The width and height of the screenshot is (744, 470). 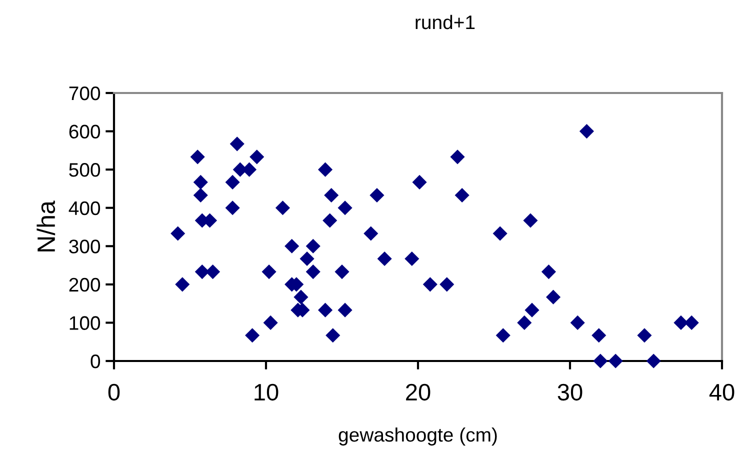 What do you see at coordinates (95, 361) in the screenshot?
I see `y-tick-label: 0` at bounding box center [95, 361].